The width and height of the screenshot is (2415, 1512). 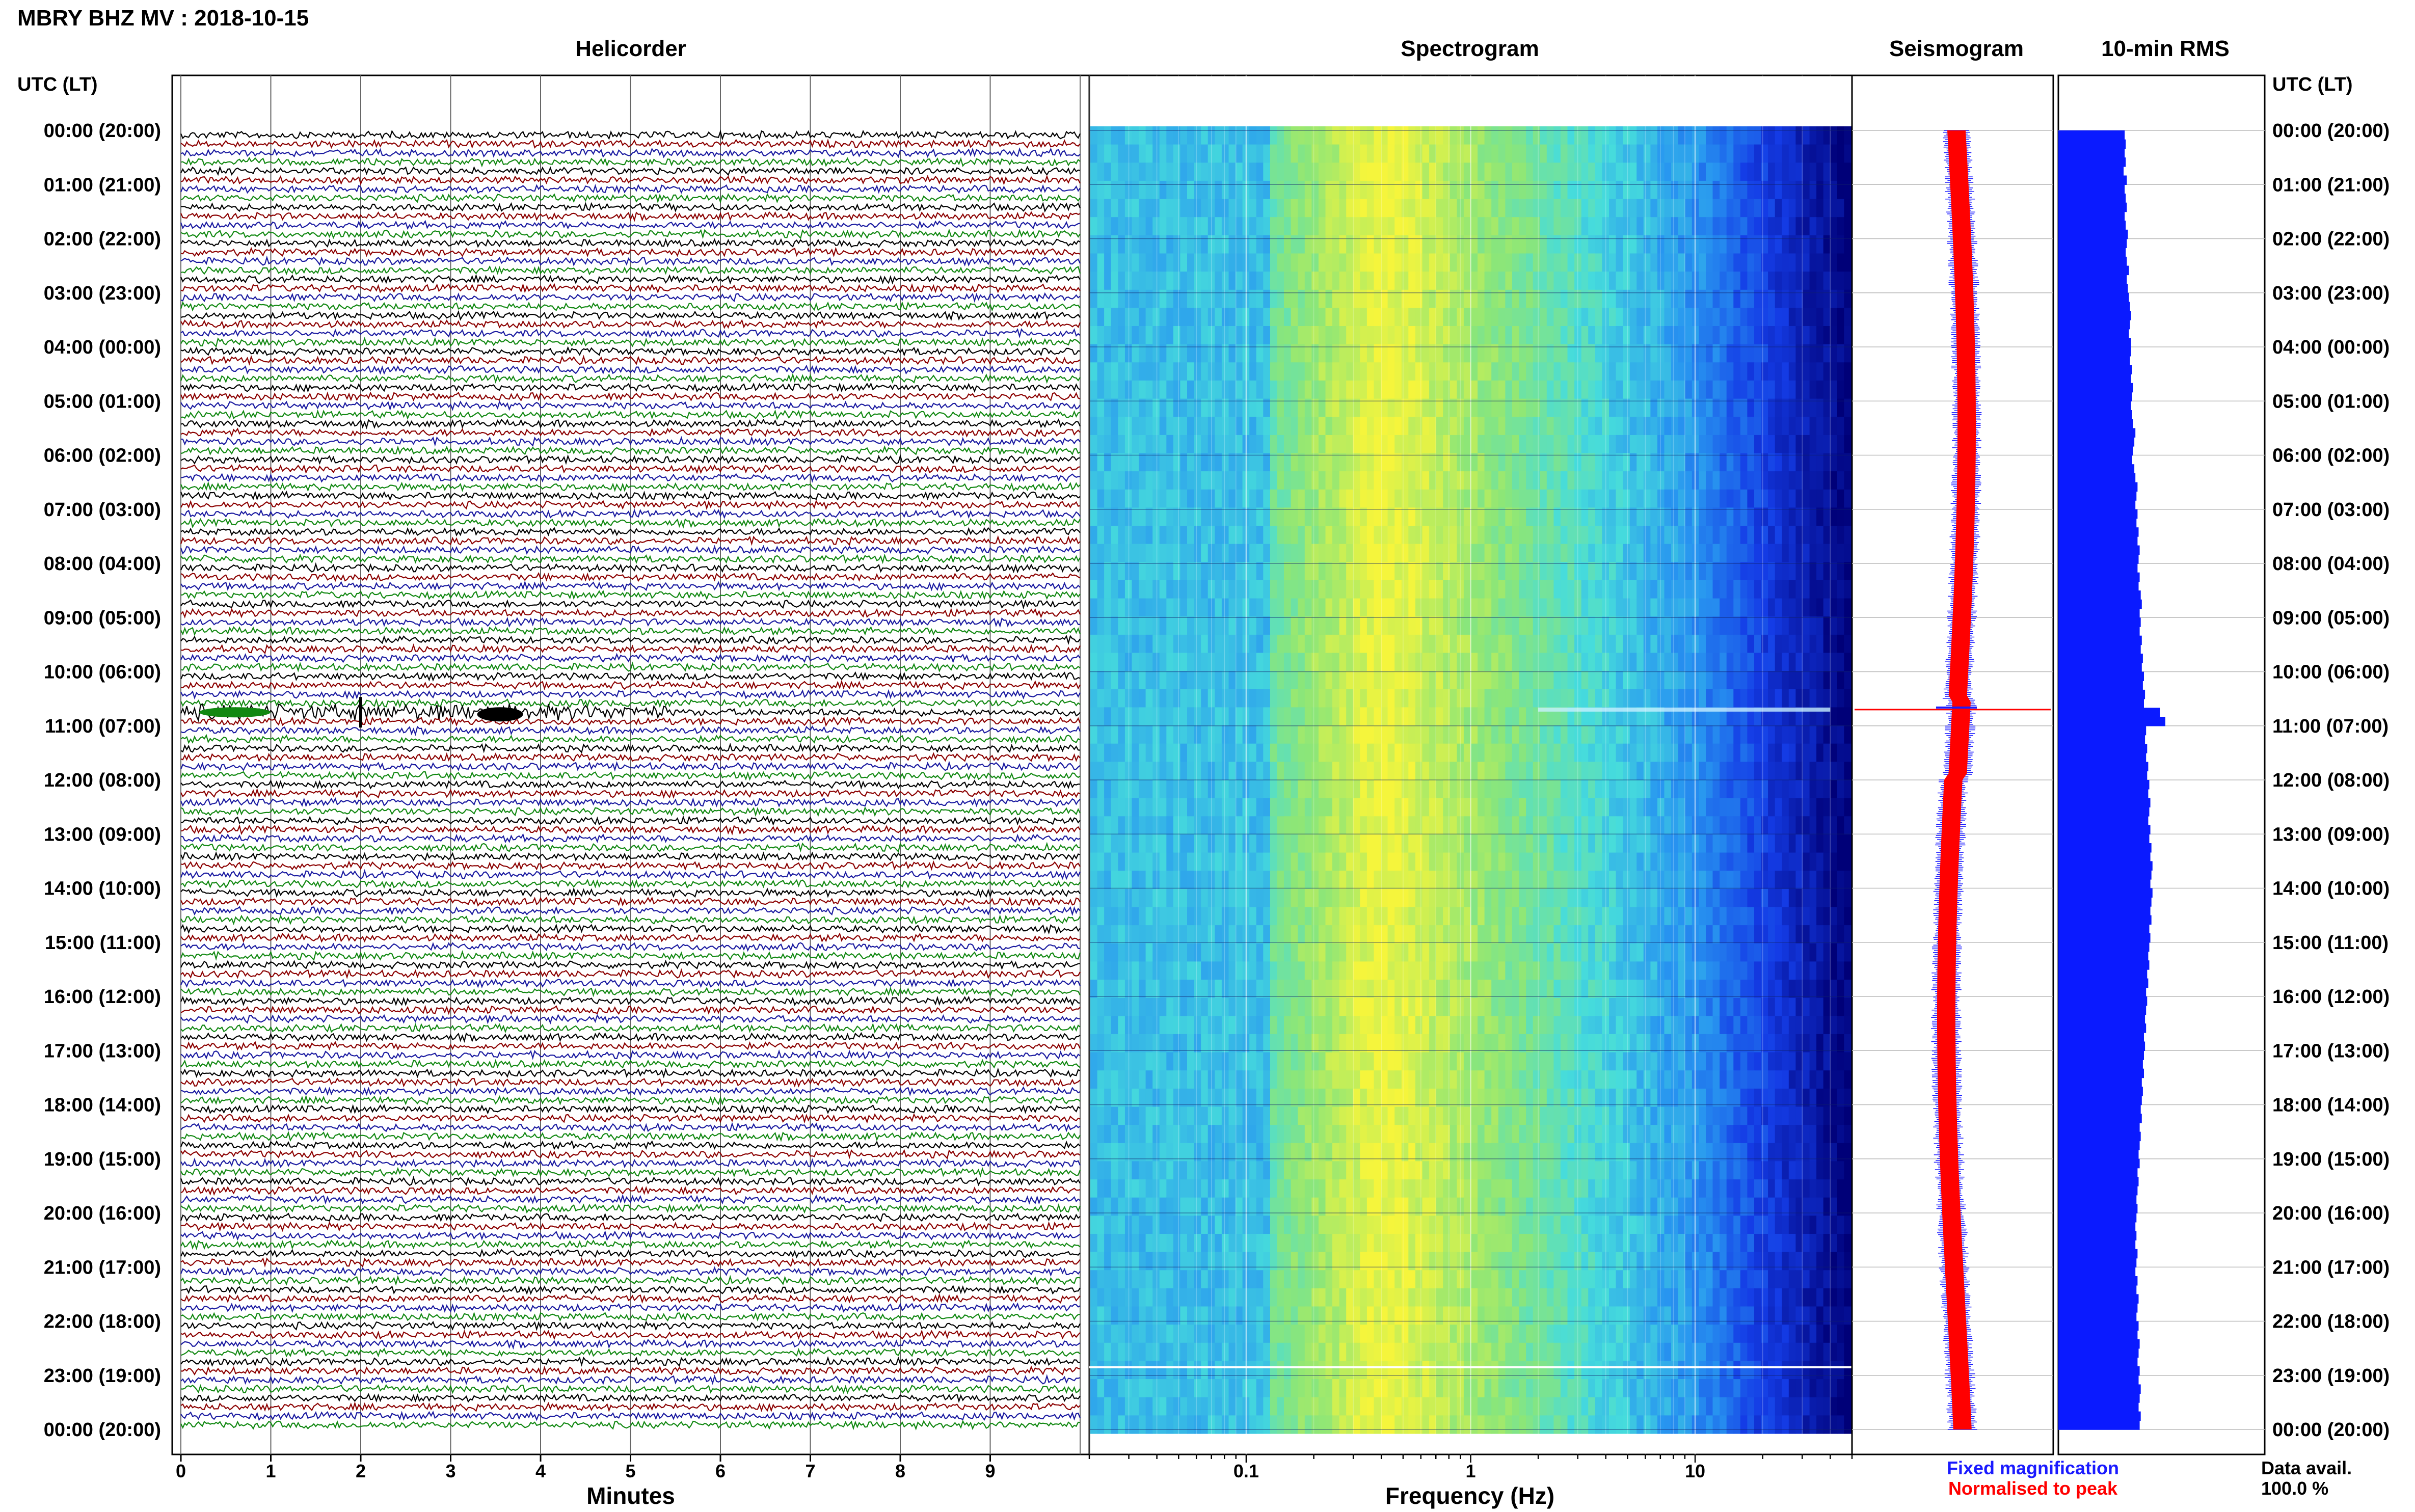 What do you see at coordinates (2331, 510) in the screenshot?
I see `time-tick-right: 07:00 (03:00)` at bounding box center [2331, 510].